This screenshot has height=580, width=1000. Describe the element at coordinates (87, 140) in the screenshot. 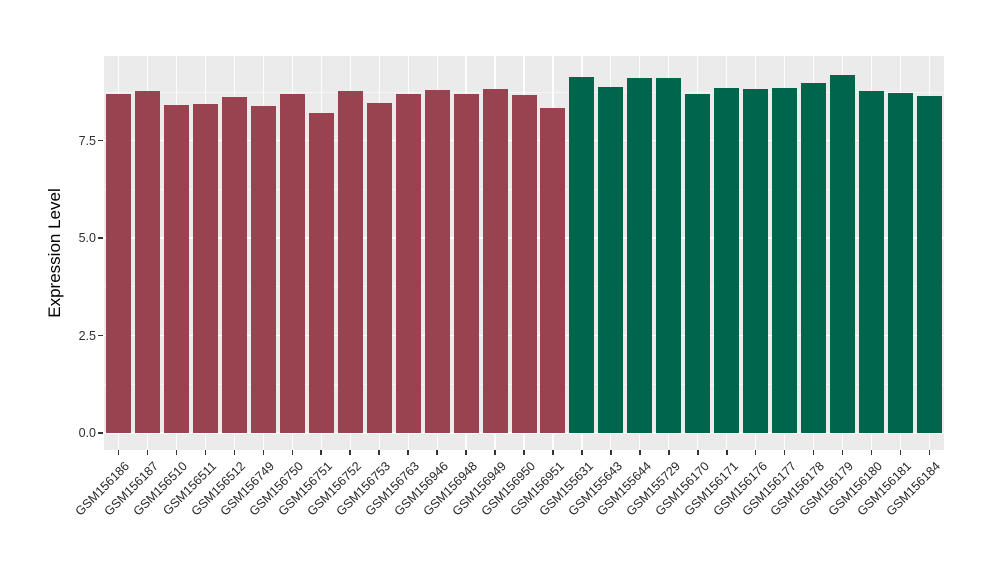

I see `y-tick-label: 7.5` at that location.